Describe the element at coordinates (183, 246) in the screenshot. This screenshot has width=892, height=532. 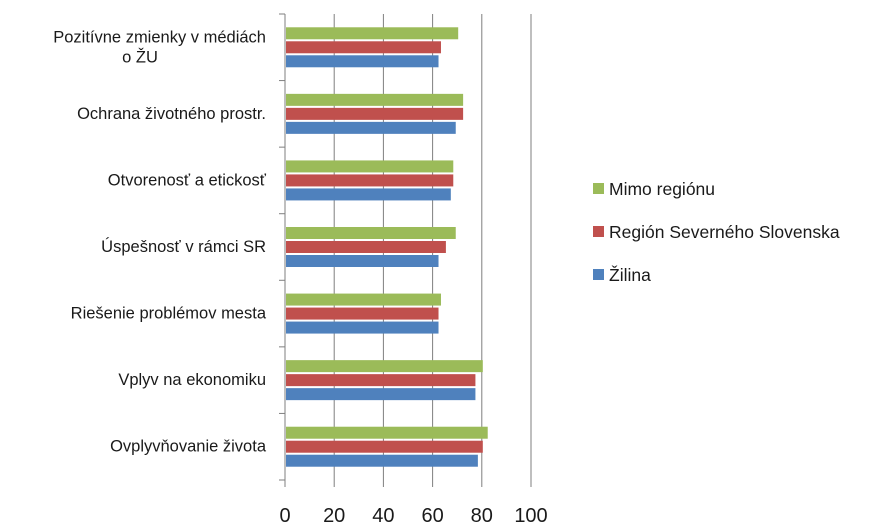
I see `category-label: Úspešnosť v rámci SR` at that location.